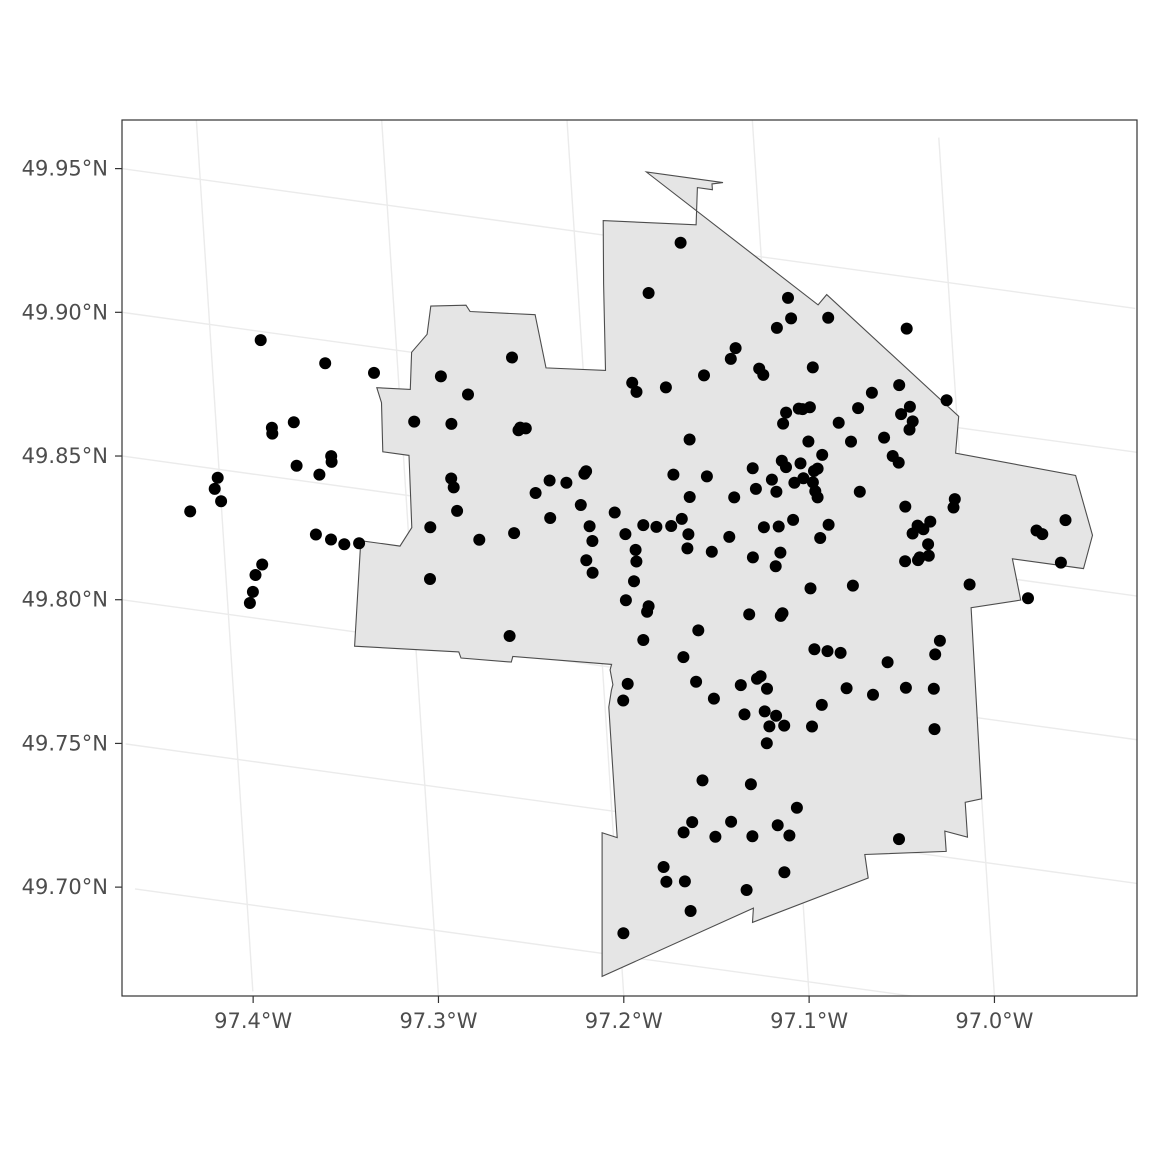 The width and height of the screenshot is (1152, 1152). Describe the element at coordinates (438, 1021) in the screenshot. I see `x-tick-label: 97.3°W` at that location.